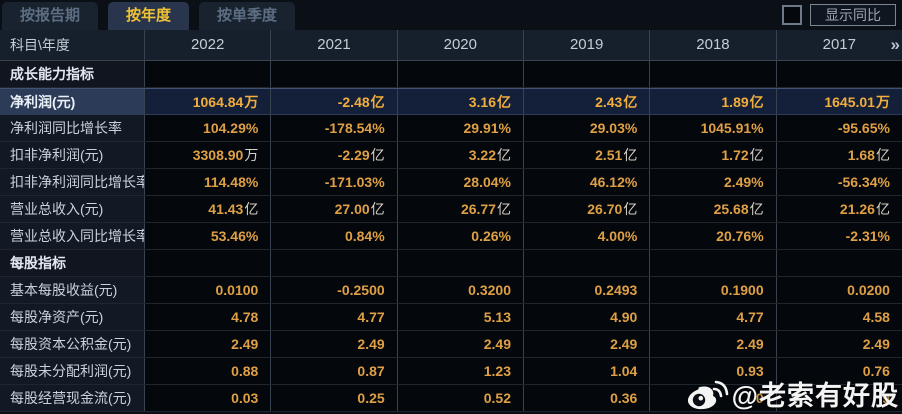 The image size is (902, 414). What do you see at coordinates (334, 128) in the screenshot?
I see `value-cell: -178.54%` at bounding box center [334, 128].